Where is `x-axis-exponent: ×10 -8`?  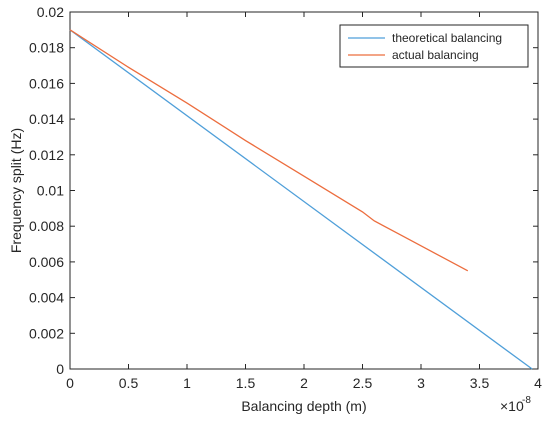 x-axis-exponent: ×10 -8 is located at coordinates (515, 404).